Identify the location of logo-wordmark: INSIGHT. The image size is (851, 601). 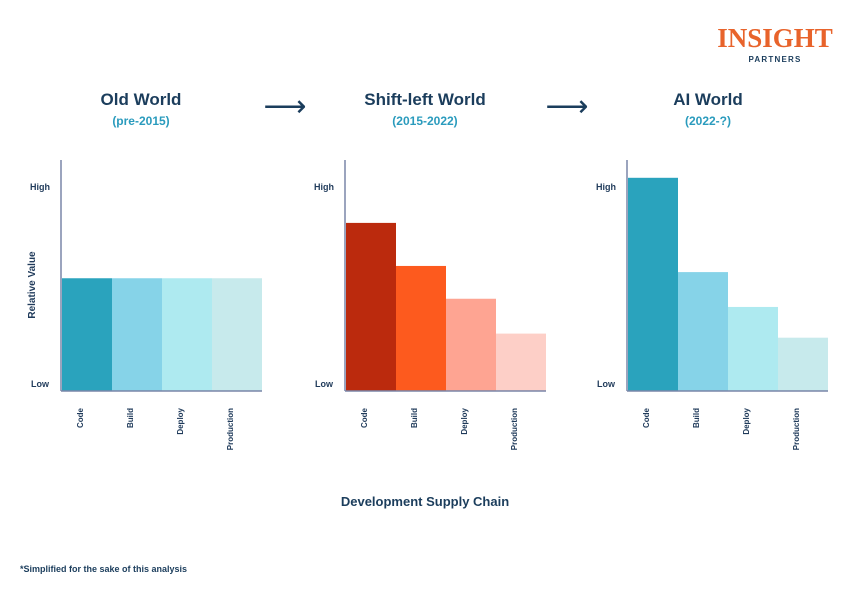
(775, 38).